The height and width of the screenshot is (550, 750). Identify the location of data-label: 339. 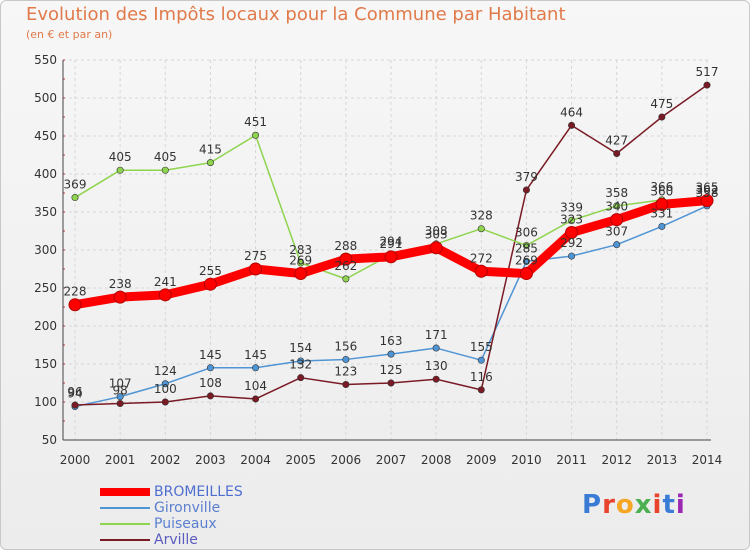
(571, 207).